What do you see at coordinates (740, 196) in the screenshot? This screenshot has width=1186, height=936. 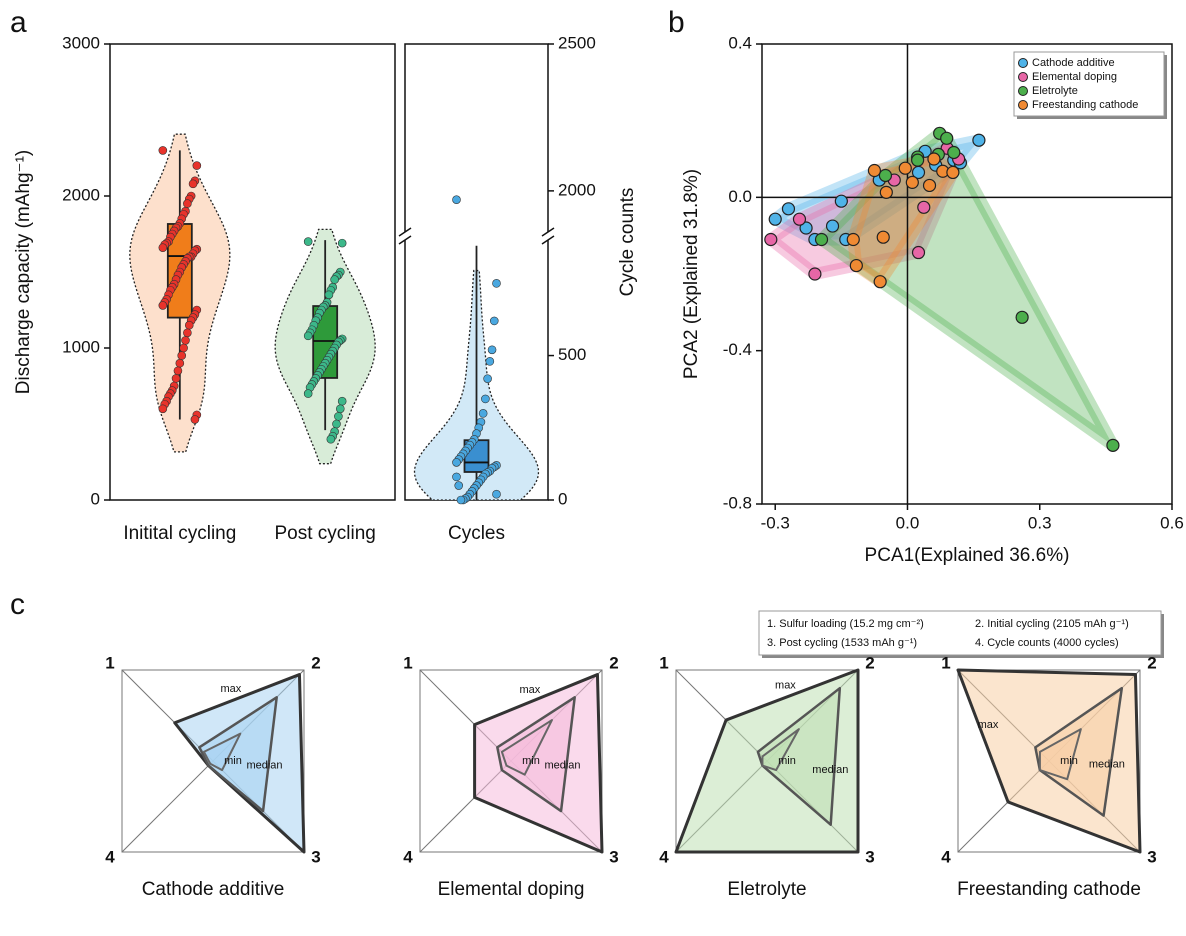 I see `y-tick-label: 0.0` at bounding box center [740, 196].